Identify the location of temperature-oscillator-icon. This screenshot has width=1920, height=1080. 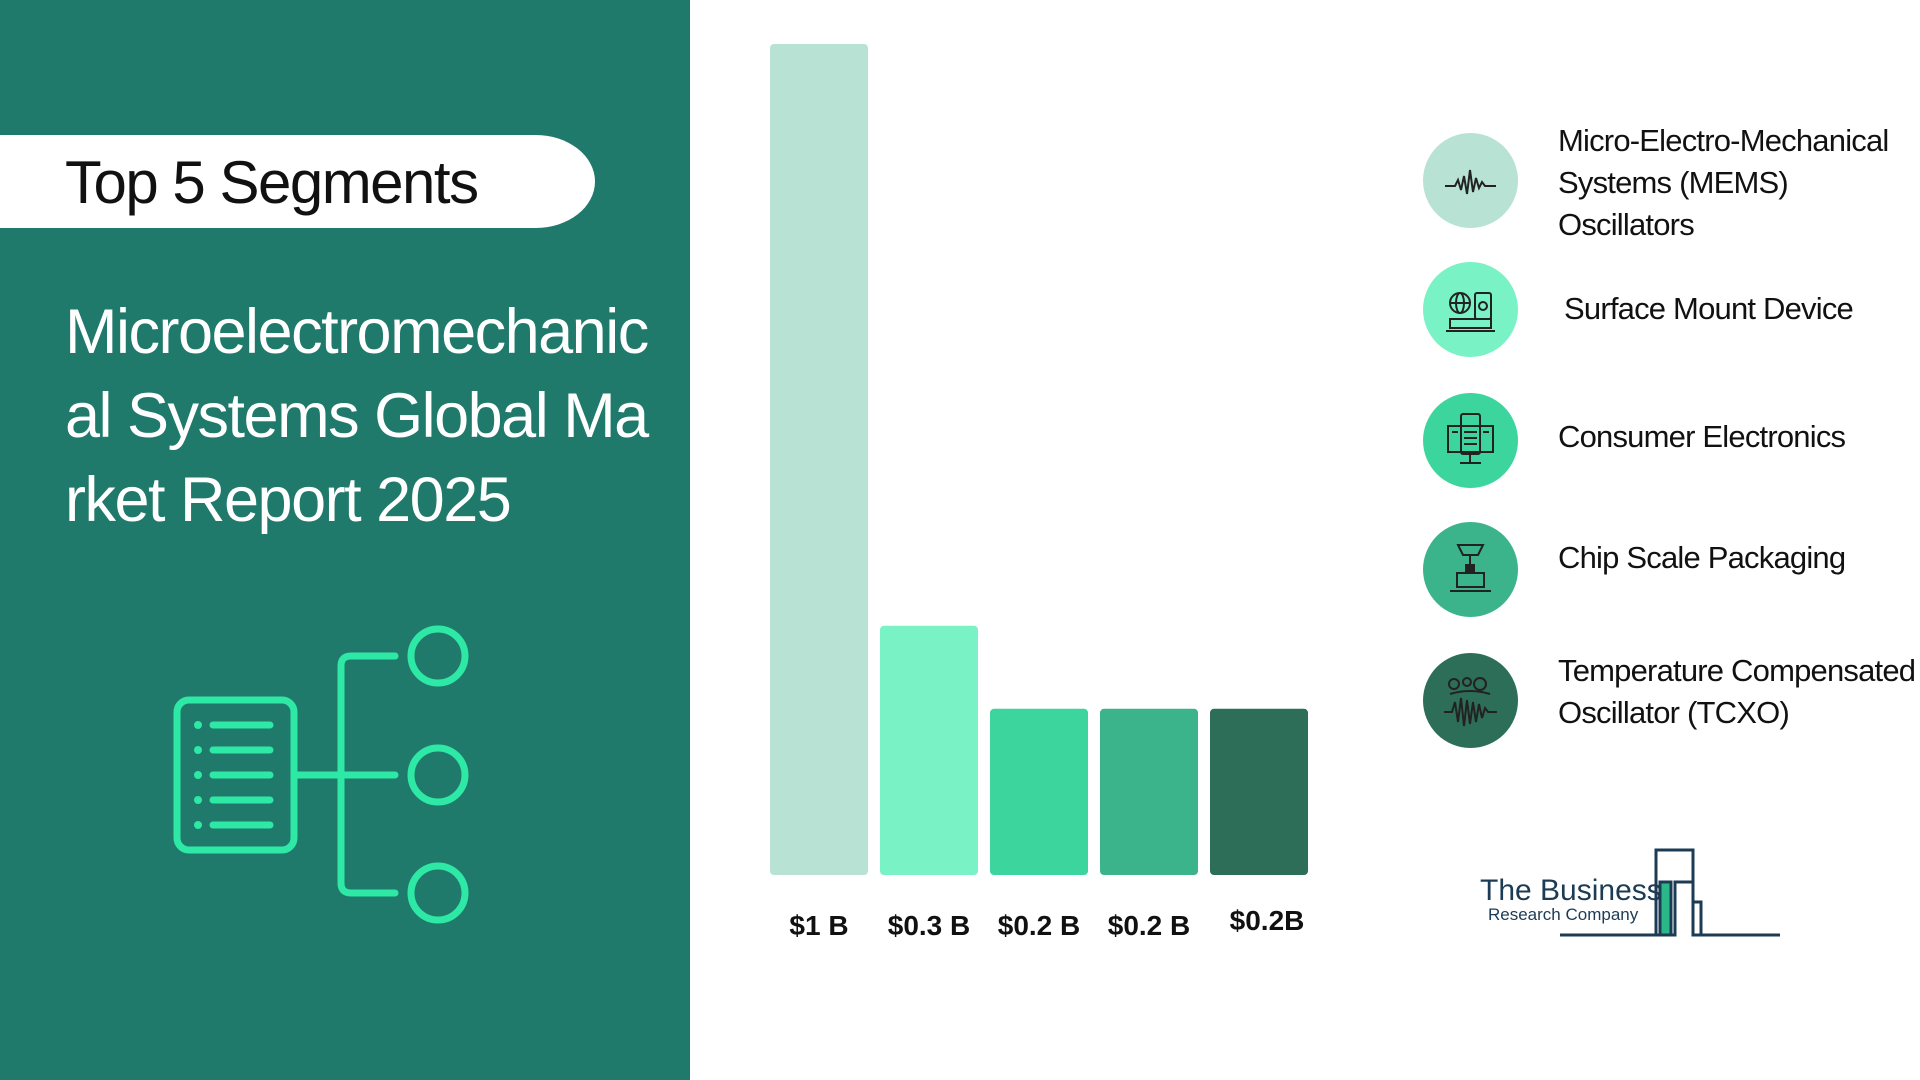
(1470, 700).